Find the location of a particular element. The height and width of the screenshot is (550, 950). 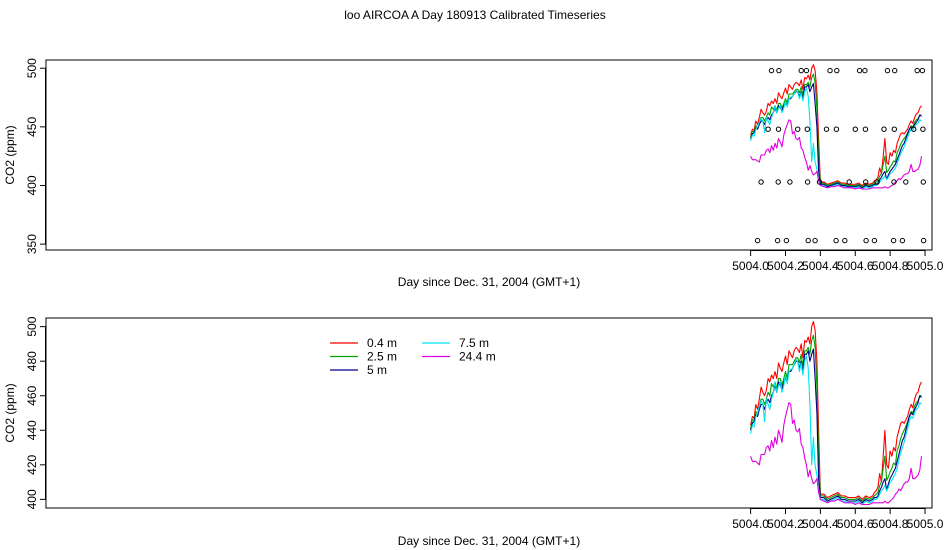

top-markers-group is located at coordinates (840, 155).